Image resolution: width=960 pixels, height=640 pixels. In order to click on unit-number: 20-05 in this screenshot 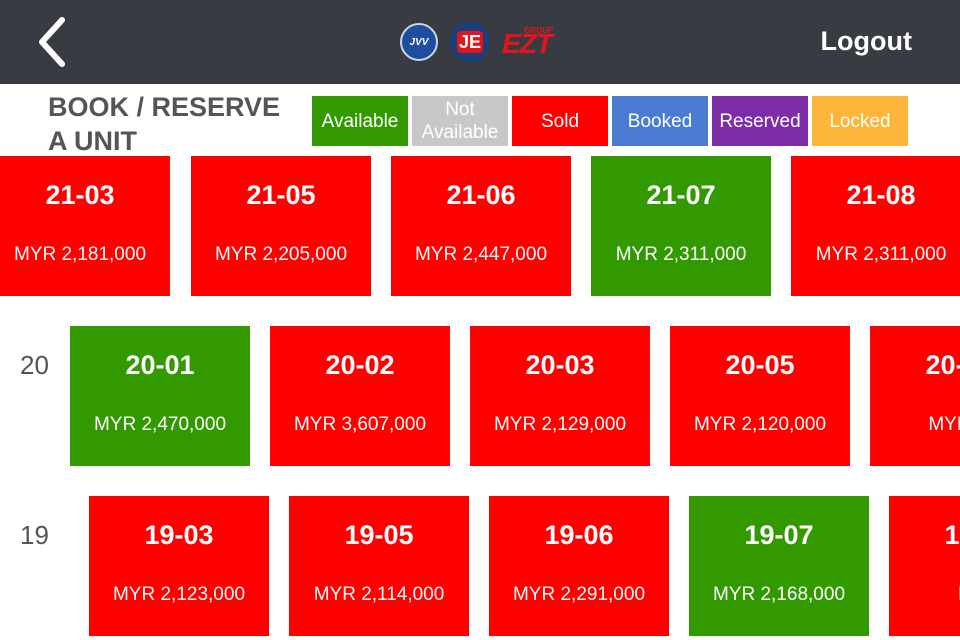, I will do `click(760, 365)`.